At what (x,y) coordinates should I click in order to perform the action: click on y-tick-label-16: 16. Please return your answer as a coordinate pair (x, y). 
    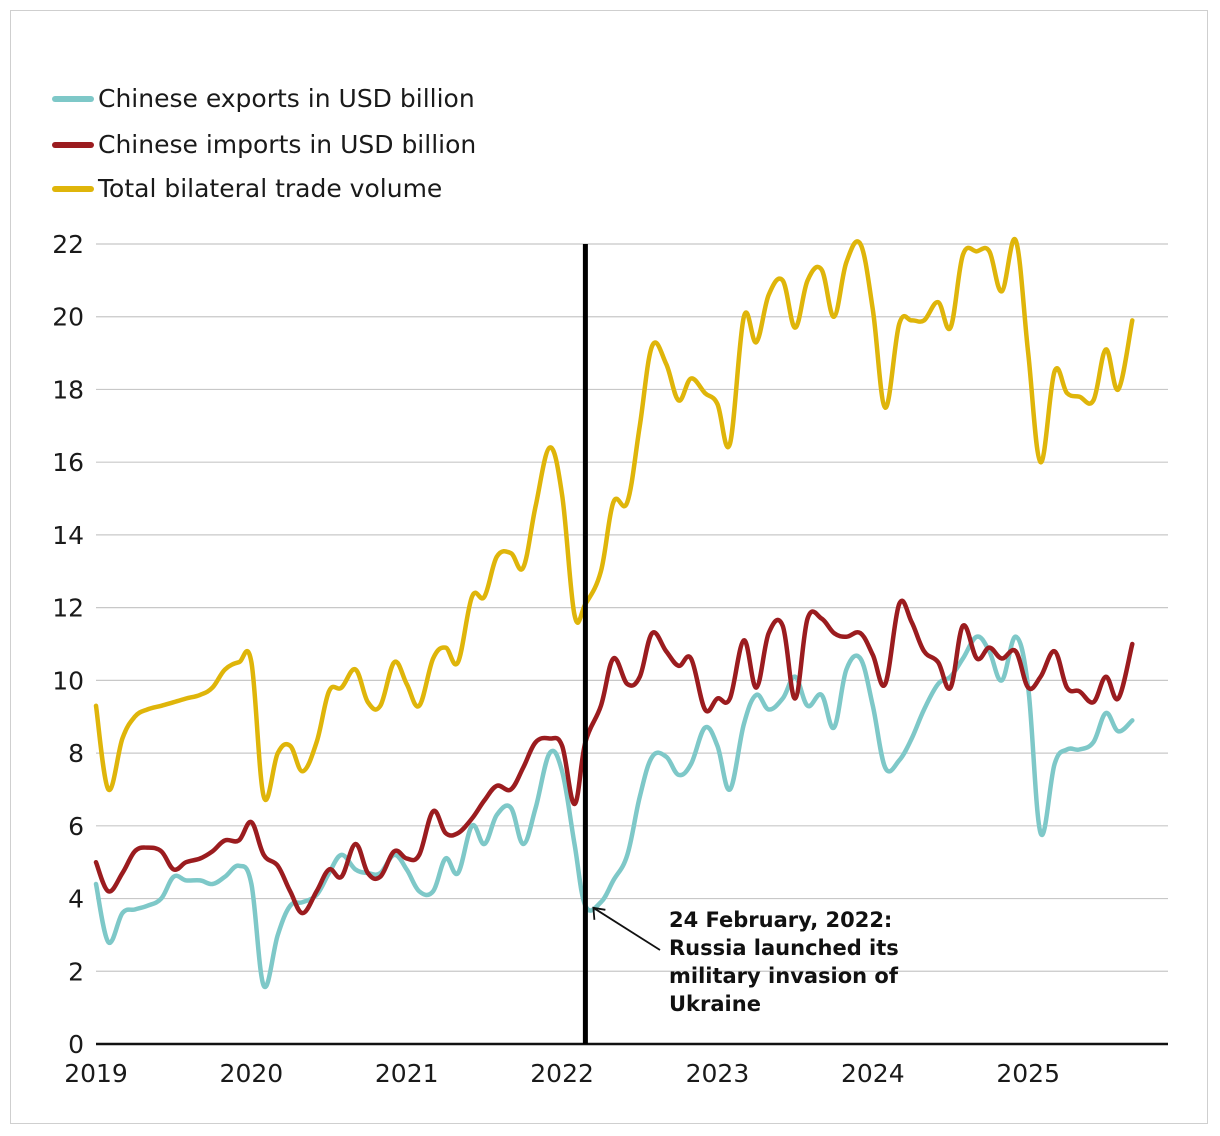
    Looking at the image, I should click on (68, 462).